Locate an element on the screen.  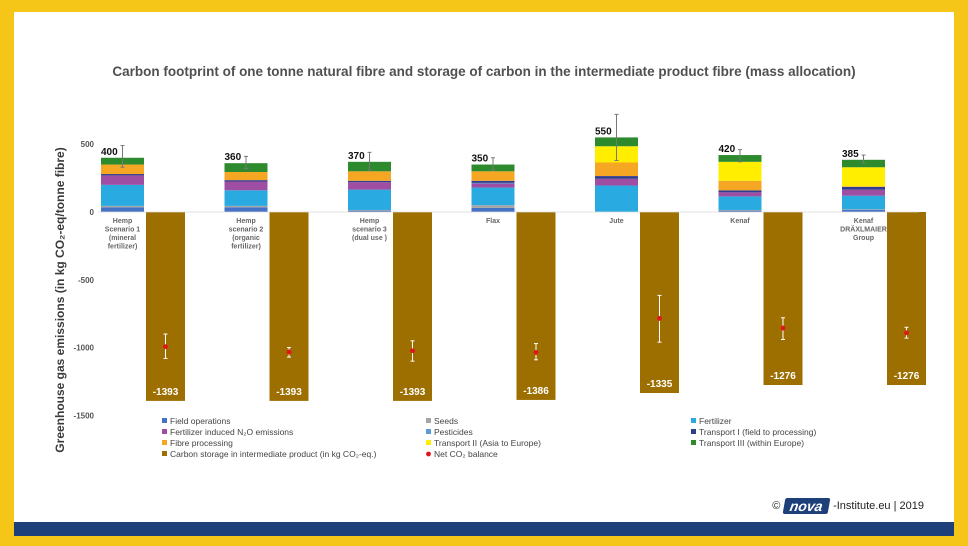
category-label: Group is located at coordinates (863, 238).